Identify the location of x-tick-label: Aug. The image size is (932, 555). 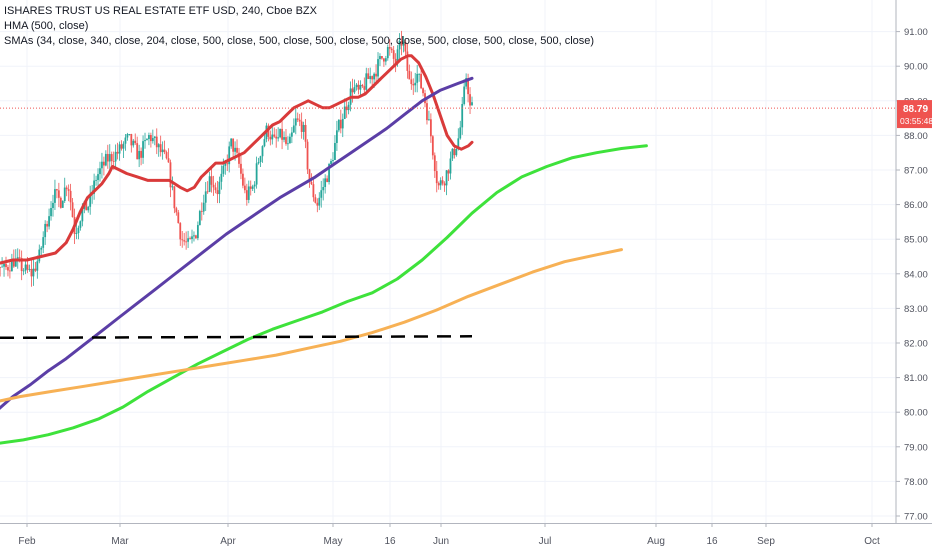
(656, 541).